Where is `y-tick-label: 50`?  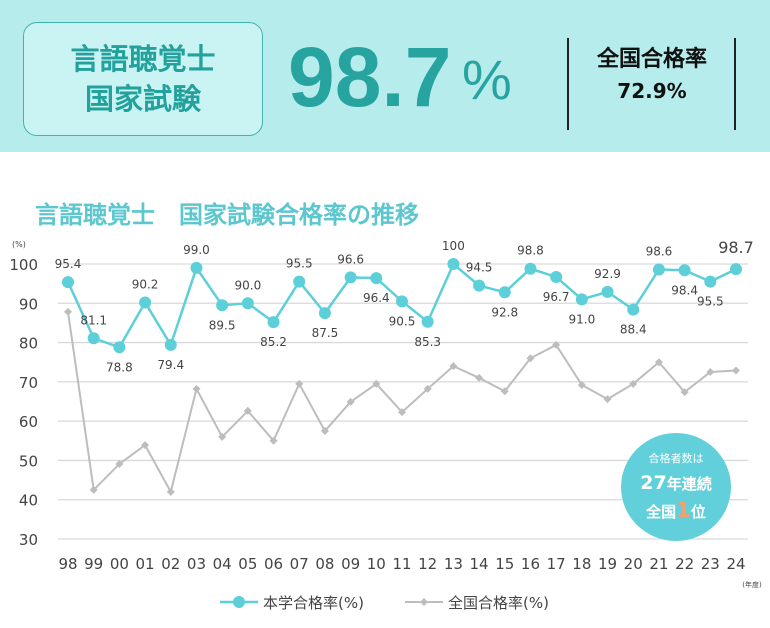 y-tick-label: 50 is located at coordinates (28, 461).